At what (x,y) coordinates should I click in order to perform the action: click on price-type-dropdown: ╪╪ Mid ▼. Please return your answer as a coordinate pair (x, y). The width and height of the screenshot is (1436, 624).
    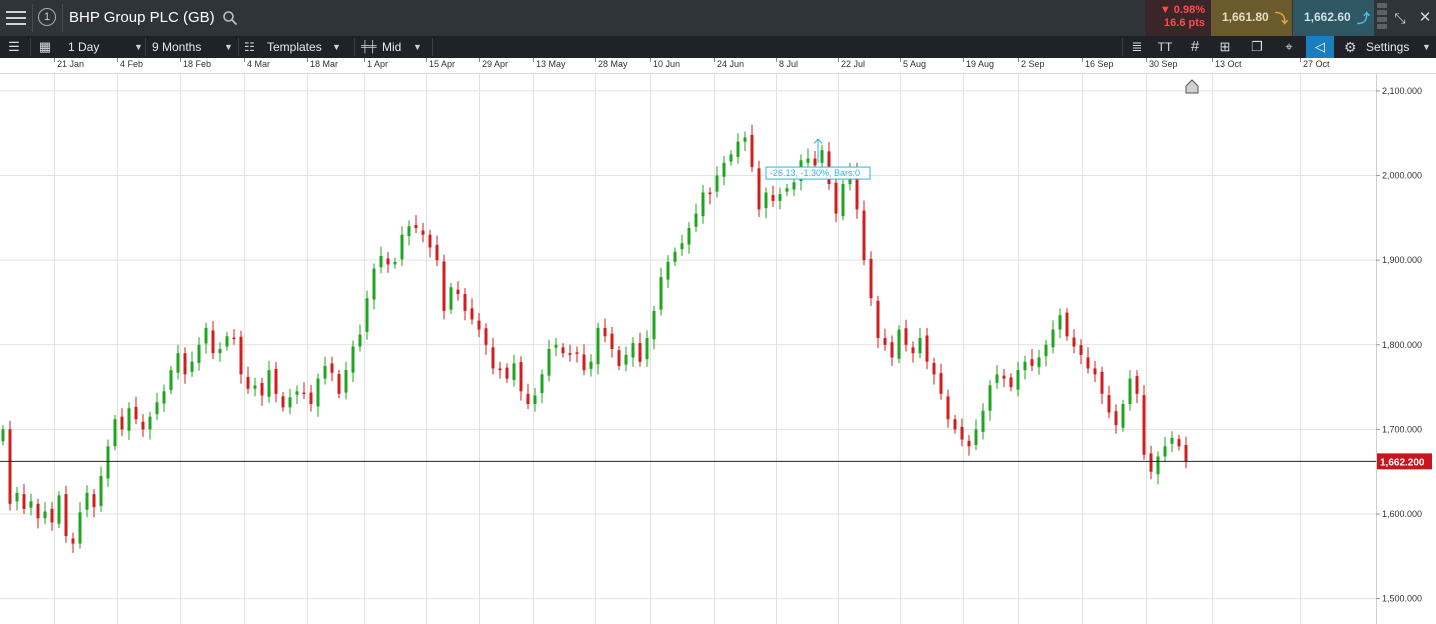
    Looking at the image, I should click on (394, 47).